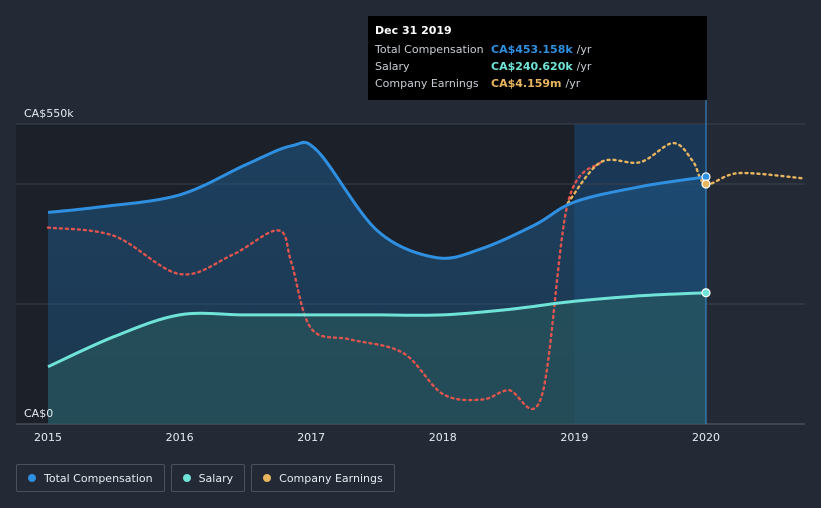 The height and width of the screenshot is (508, 821). I want to click on highlight-markers, so click(706, 235).